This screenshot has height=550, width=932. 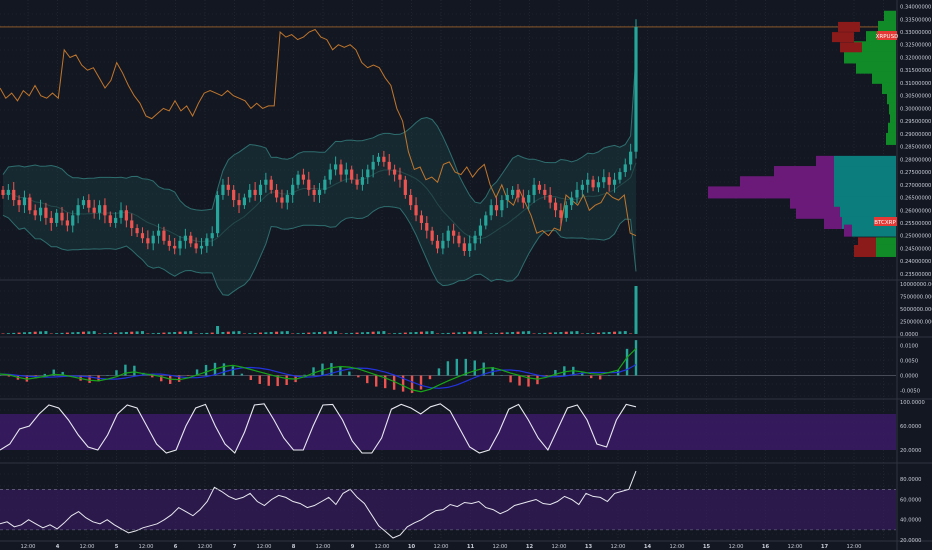 I want to click on rsi-tick-label: 80.0000, so click(x=910, y=480).